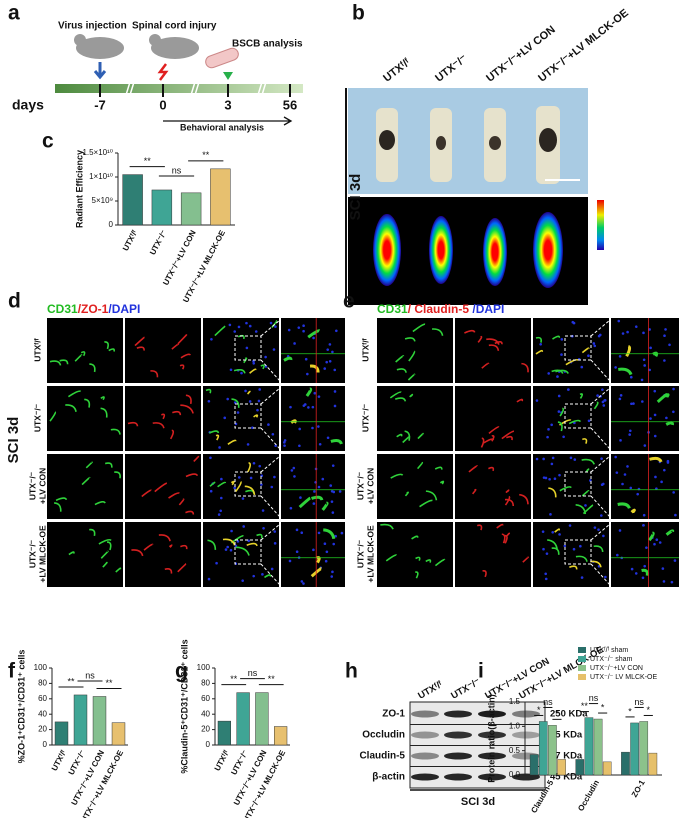 This screenshot has width=685, height=818. I want to click on significance-label: *, so click(649, 710).